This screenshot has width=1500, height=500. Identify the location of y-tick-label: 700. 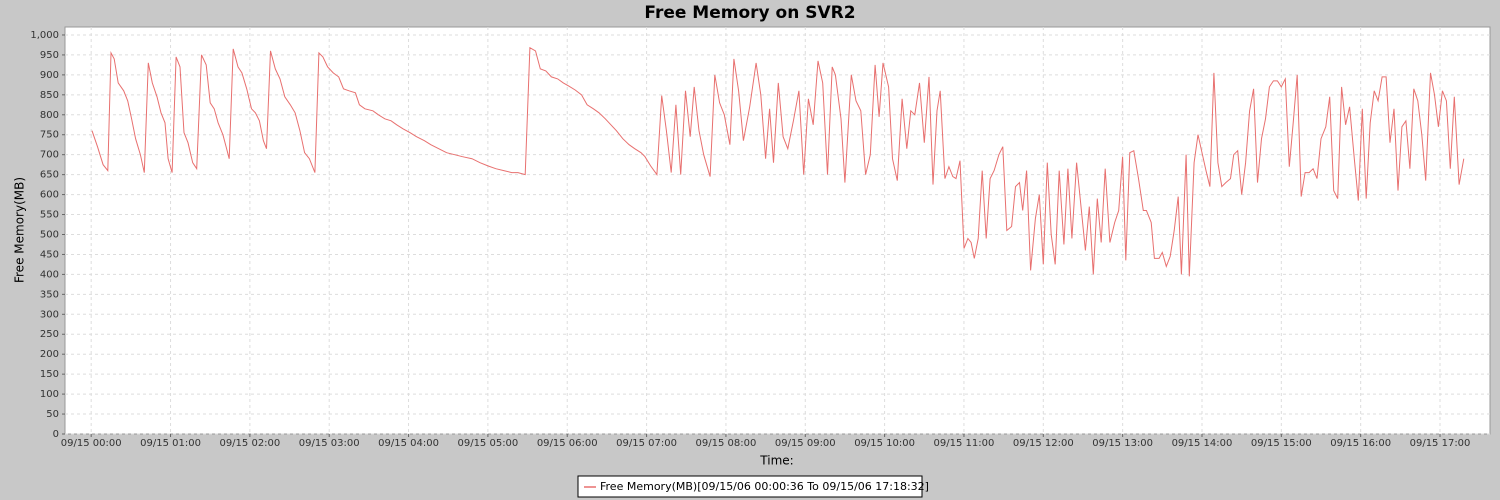
(49, 155).